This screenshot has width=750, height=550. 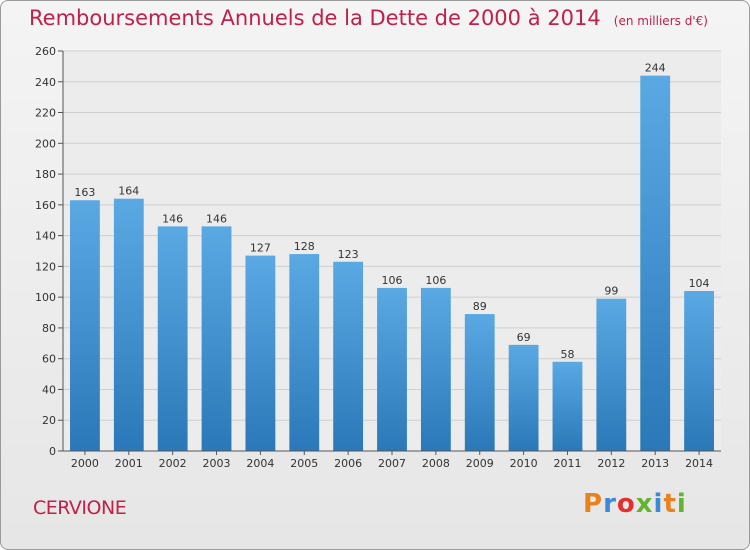 What do you see at coordinates (45, 266) in the screenshot?
I see `y-tick-label: 120` at bounding box center [45, 266].